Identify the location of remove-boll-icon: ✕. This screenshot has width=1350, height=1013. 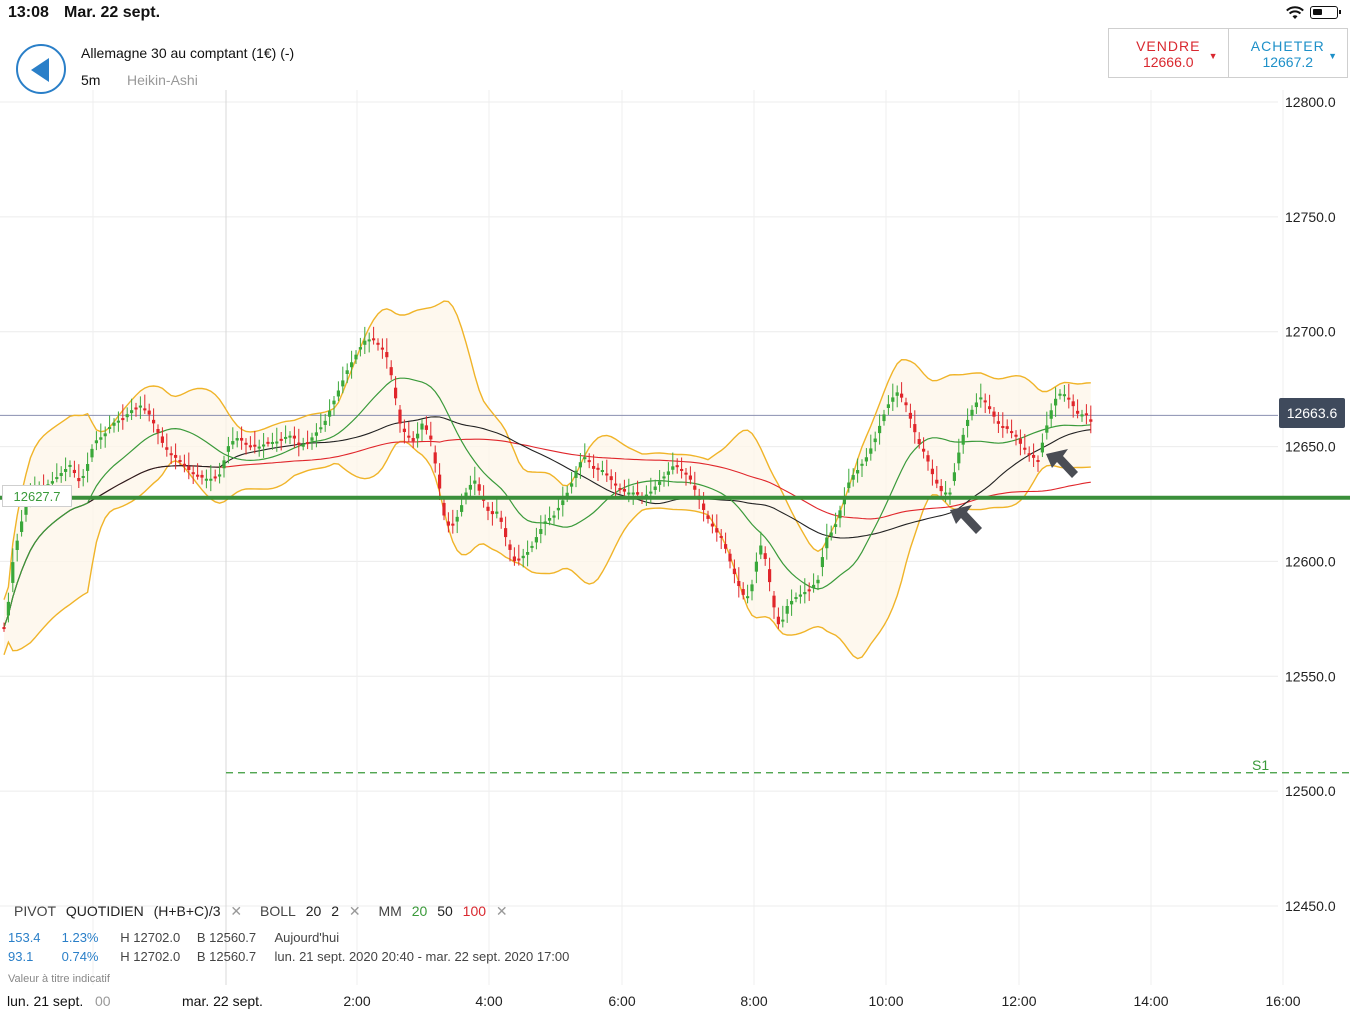
(354, 911).